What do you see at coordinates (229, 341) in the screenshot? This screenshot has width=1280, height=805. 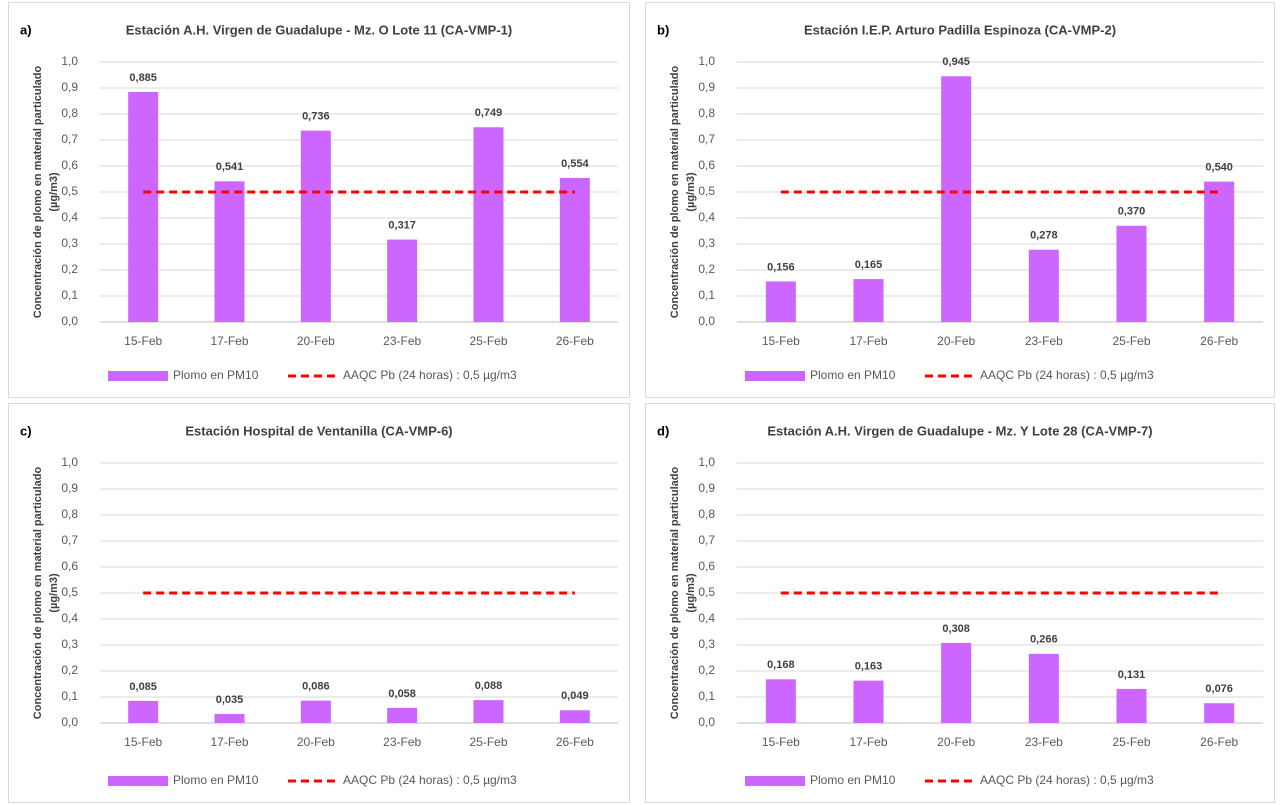 I see `x-tick-label: 17-Feb` at bounding box center [229, 341].